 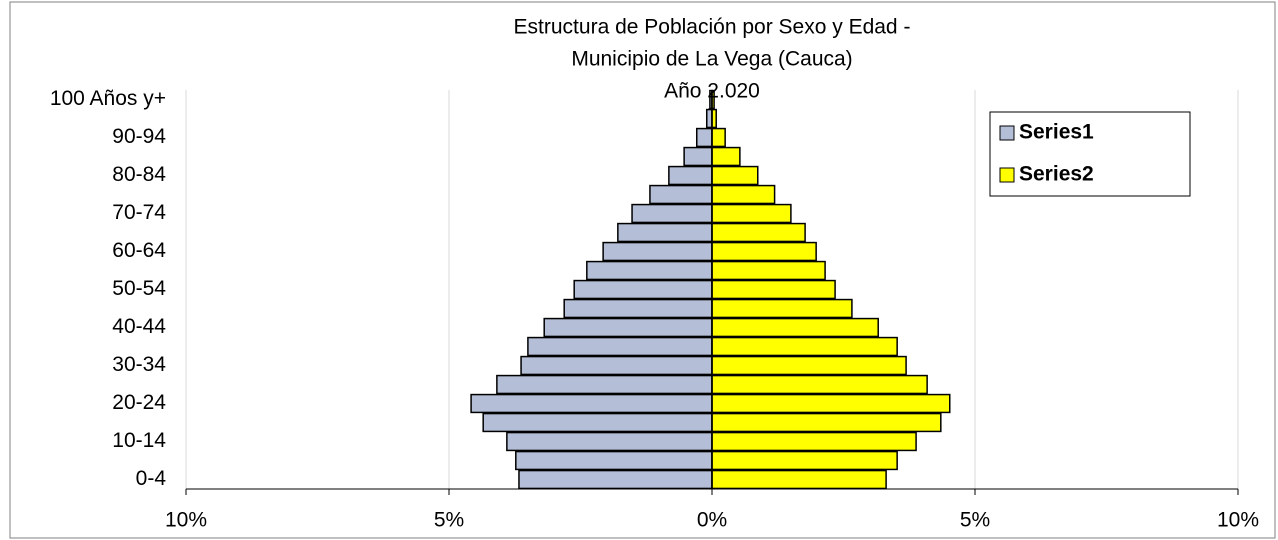 I want to click on x-tick-label: 0%, so click(x=712, y=520).